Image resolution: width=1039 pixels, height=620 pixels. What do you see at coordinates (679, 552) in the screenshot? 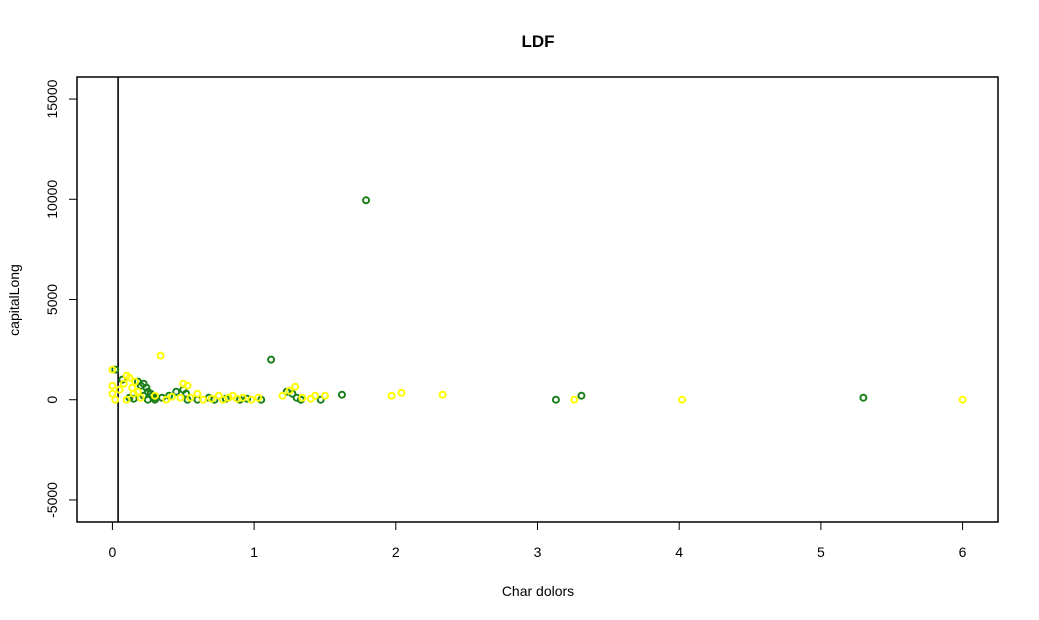
I see `x-tick-label: 4` at bounding box center [679, 552].